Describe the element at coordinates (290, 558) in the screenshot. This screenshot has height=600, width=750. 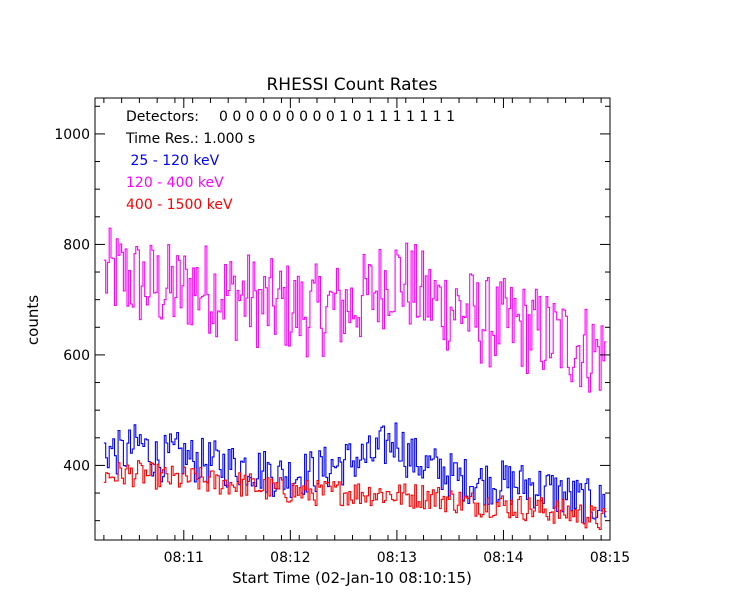
I see `x-tick-label: 08:12` at that location.